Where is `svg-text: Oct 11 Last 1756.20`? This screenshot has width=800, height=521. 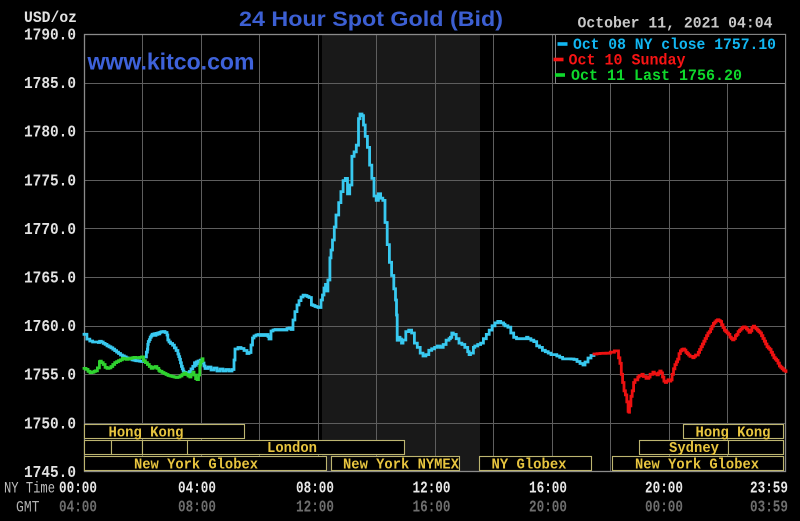 svg-text: Oct 11 Last 1756.20 is located at coordinates (656, 76).